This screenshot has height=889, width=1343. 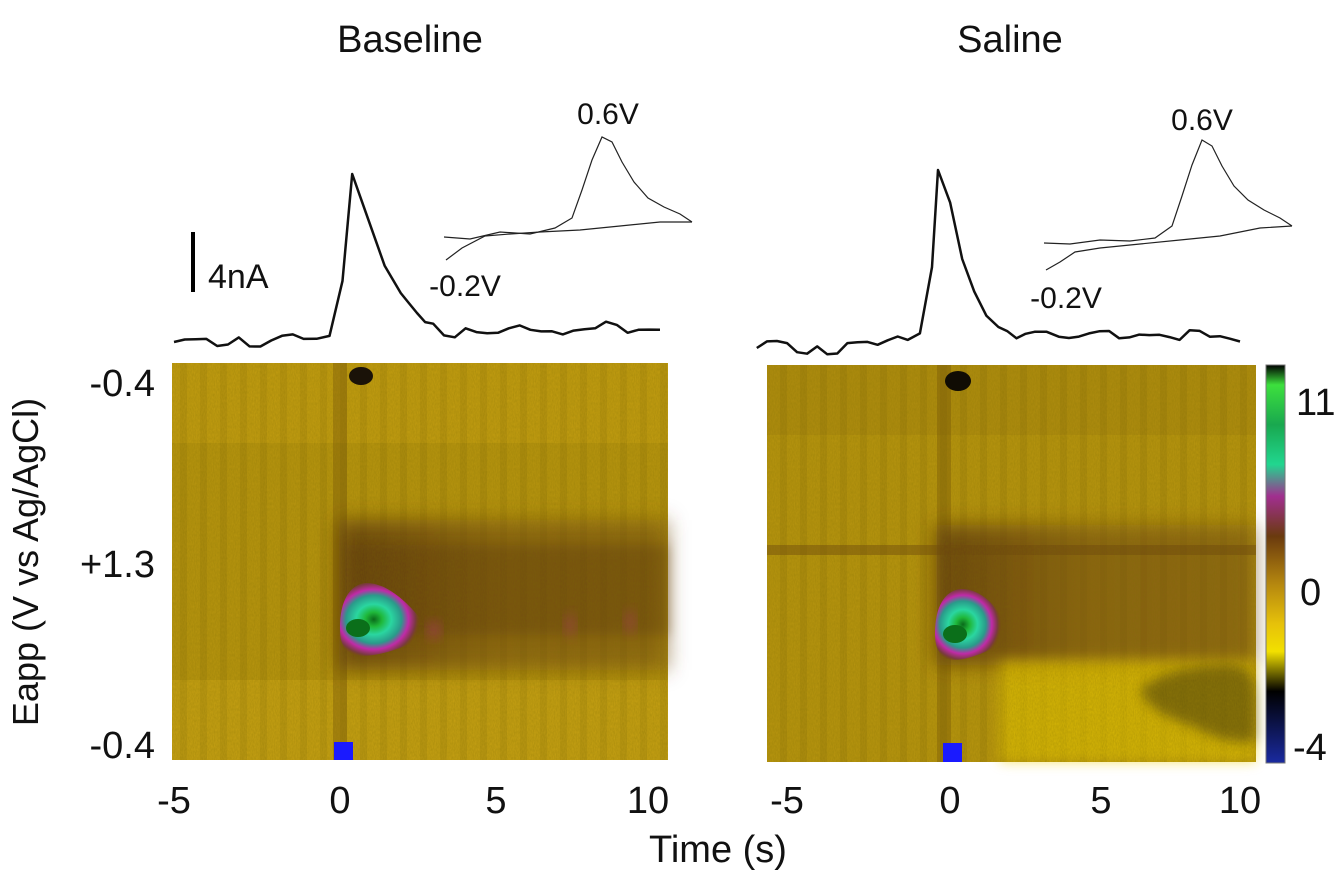 What do you see at coordinates (718, 850) in the screenshot?
I see `x-axis-label: Time (s)` at bounding box center [718, 850].